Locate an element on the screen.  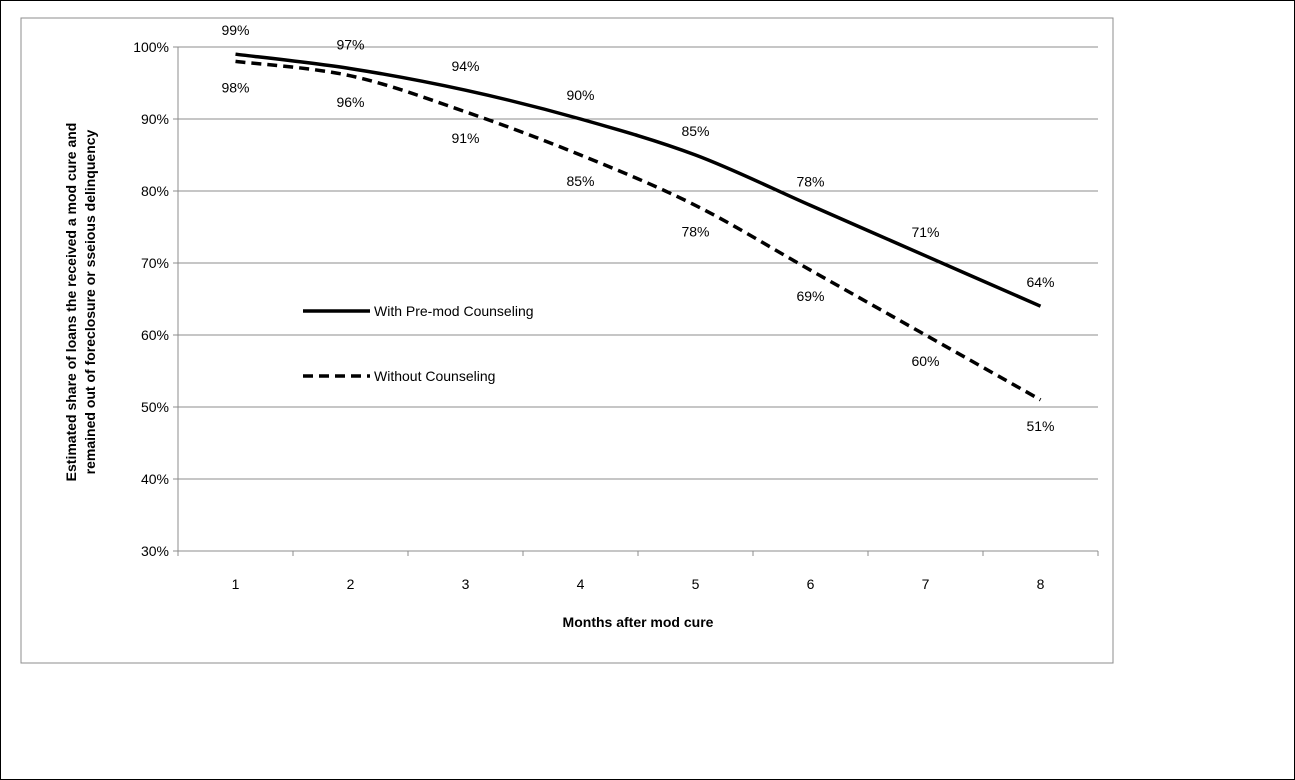
y-tick-label: 70% is located at coordinates (155, 263).